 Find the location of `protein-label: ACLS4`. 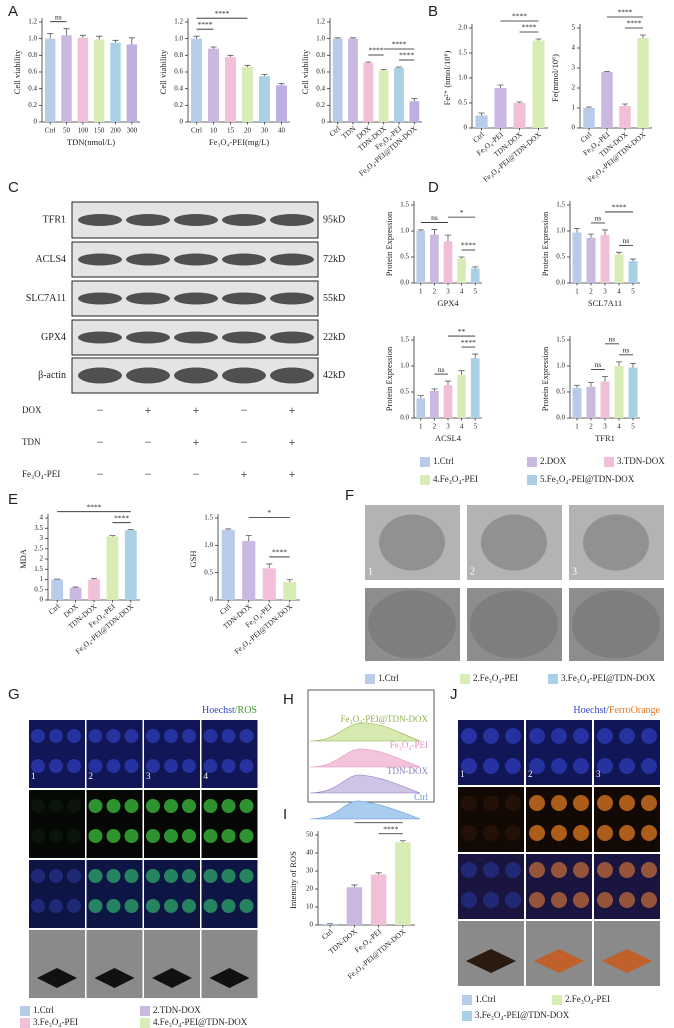

protein-label: ACLS4 is located at coordinates (50, 259).